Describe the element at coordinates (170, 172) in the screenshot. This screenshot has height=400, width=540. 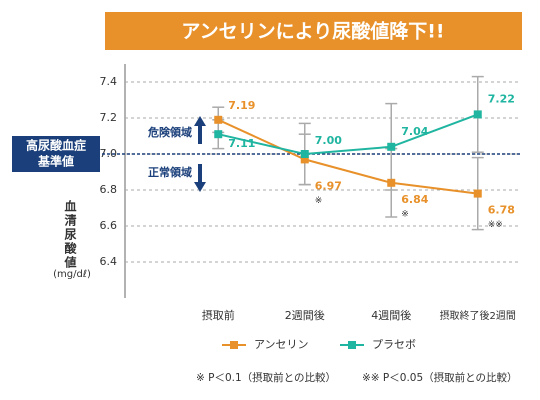
I see `normal-label: 正常領域` at that location.